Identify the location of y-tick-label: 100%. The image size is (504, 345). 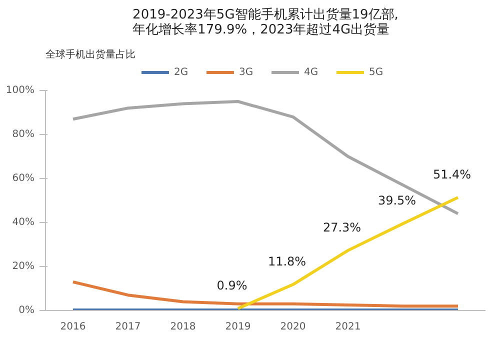
(20, 90).